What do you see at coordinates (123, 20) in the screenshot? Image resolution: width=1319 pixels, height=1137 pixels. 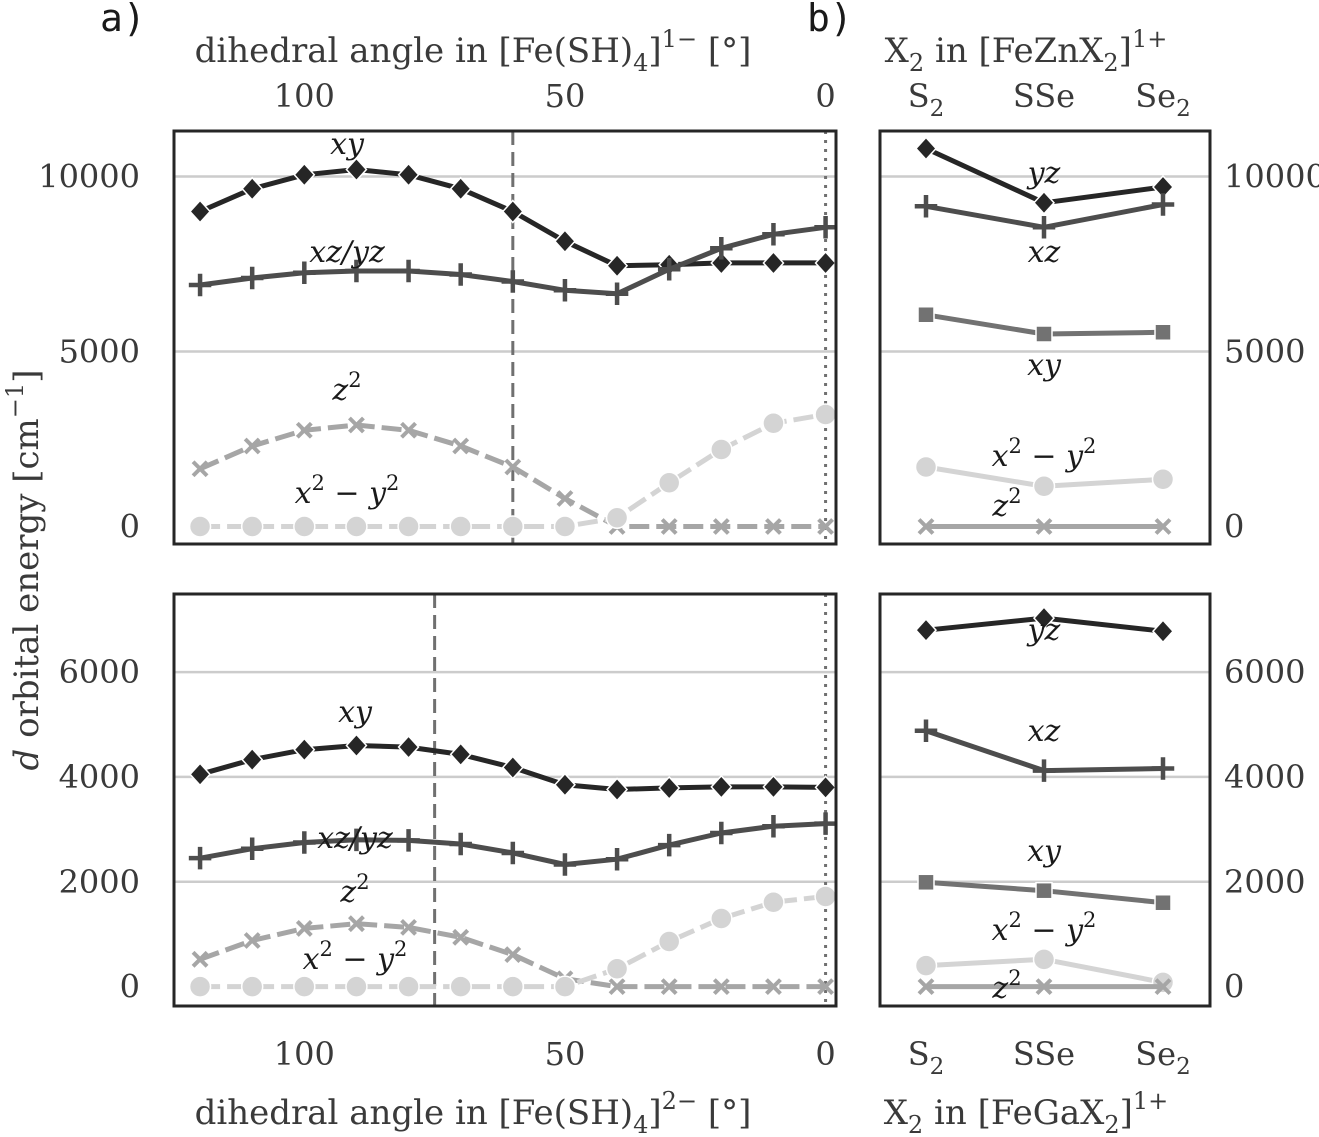 I see `panel-label-a: a)` at bounding box center [123, 20].